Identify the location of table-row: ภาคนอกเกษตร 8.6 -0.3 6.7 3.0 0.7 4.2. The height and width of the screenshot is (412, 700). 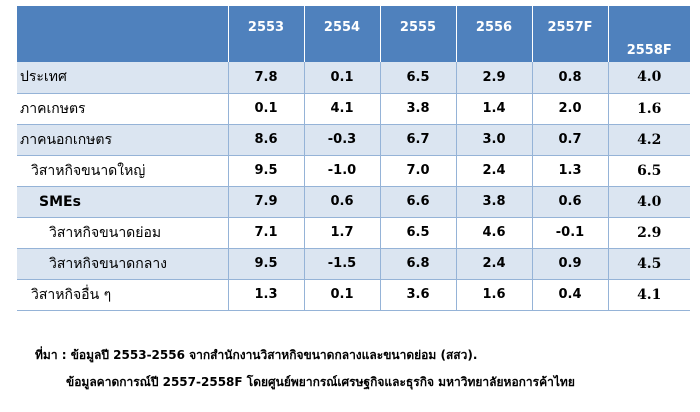
(353, 140).